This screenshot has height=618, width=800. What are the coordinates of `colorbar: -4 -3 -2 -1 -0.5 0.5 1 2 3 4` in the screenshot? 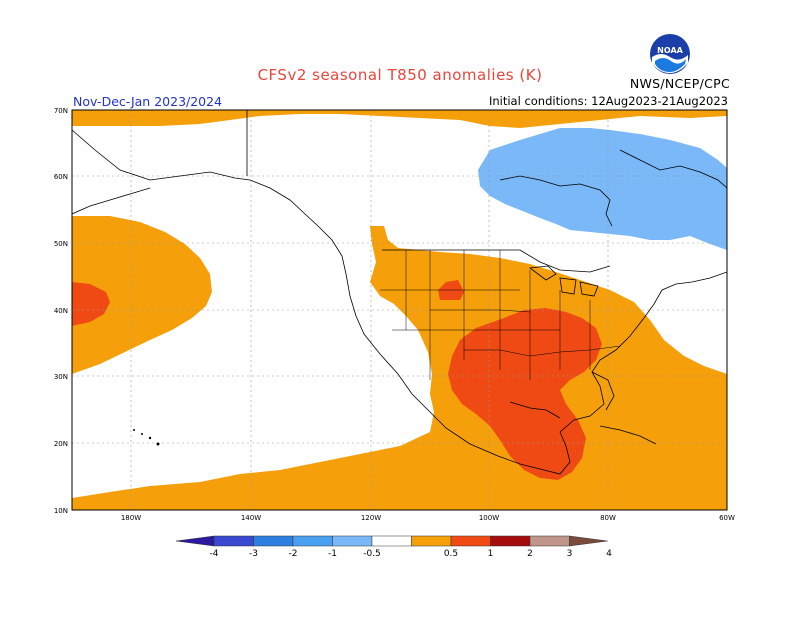 It's located at (393, 547).